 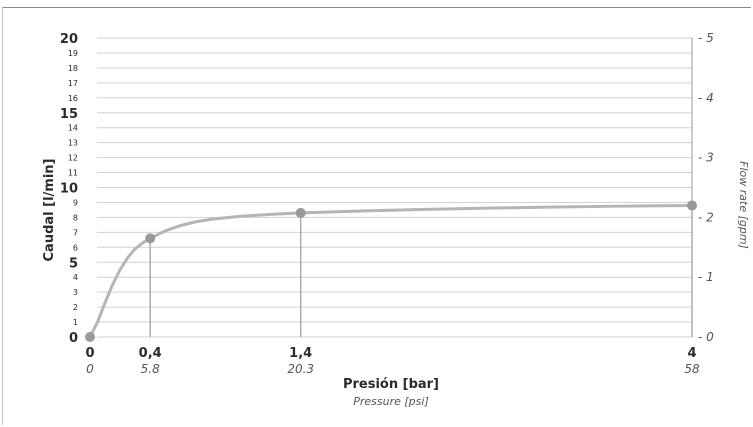 What do you see at coordinates (73, 173) in the screenshot?
I see `y-tick-label: 11` at bounding box center [73, 173].